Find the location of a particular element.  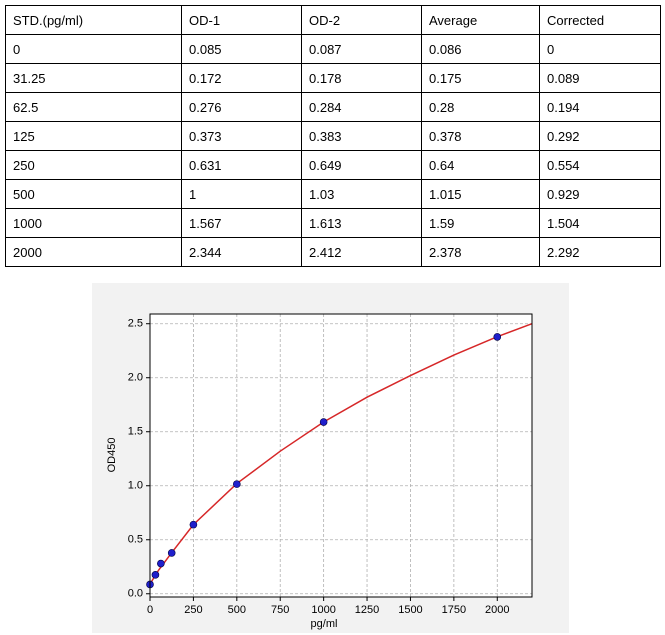

x-tick-label: 500 is located at coordinates (237, 610).